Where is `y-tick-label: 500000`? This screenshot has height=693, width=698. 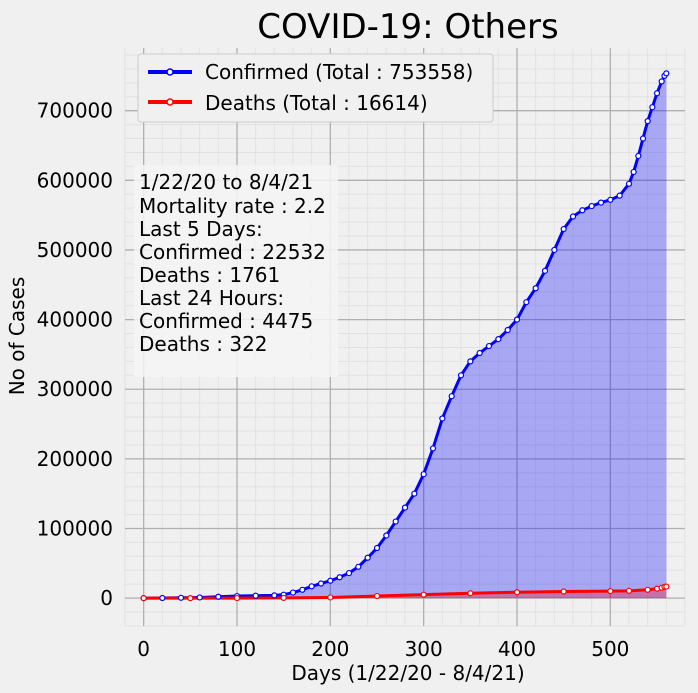 y-tick-label: 500000 is located at coordinates (75, 250).